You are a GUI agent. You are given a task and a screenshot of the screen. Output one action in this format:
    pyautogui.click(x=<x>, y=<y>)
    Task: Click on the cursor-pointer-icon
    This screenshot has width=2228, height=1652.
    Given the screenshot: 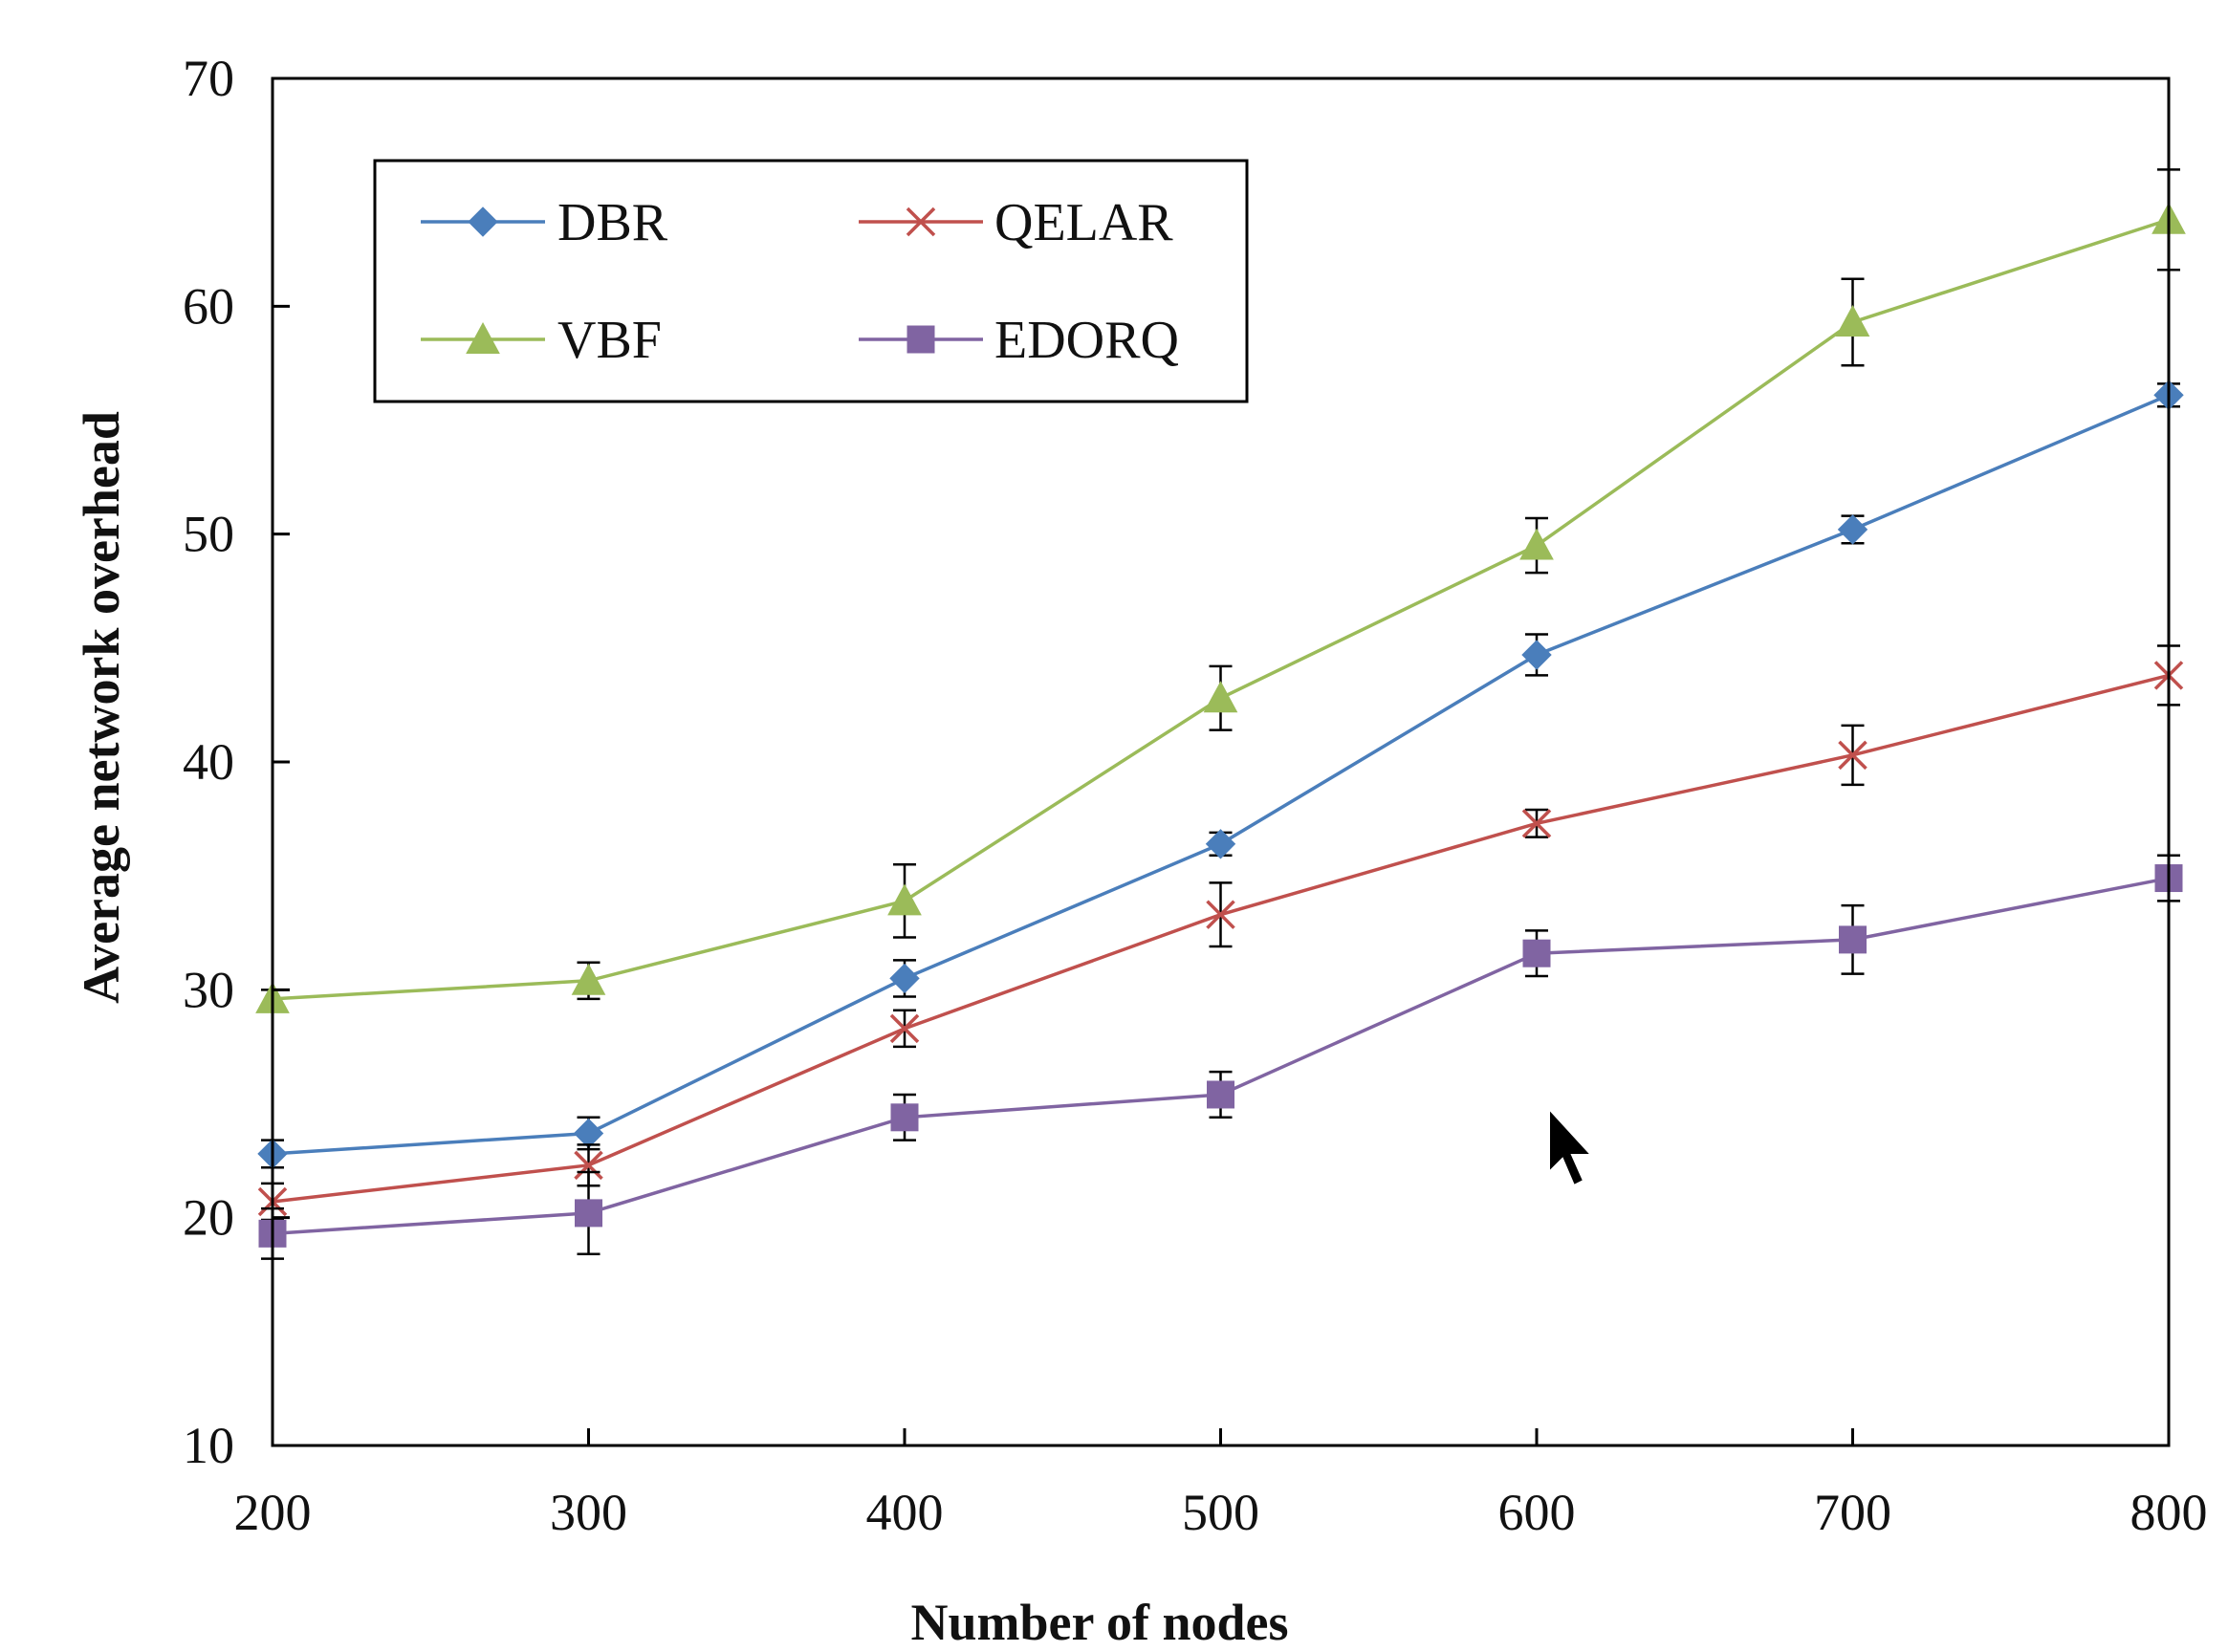 What is the action you would take?
    pyautogui.click(x=1571, y=1146)
    